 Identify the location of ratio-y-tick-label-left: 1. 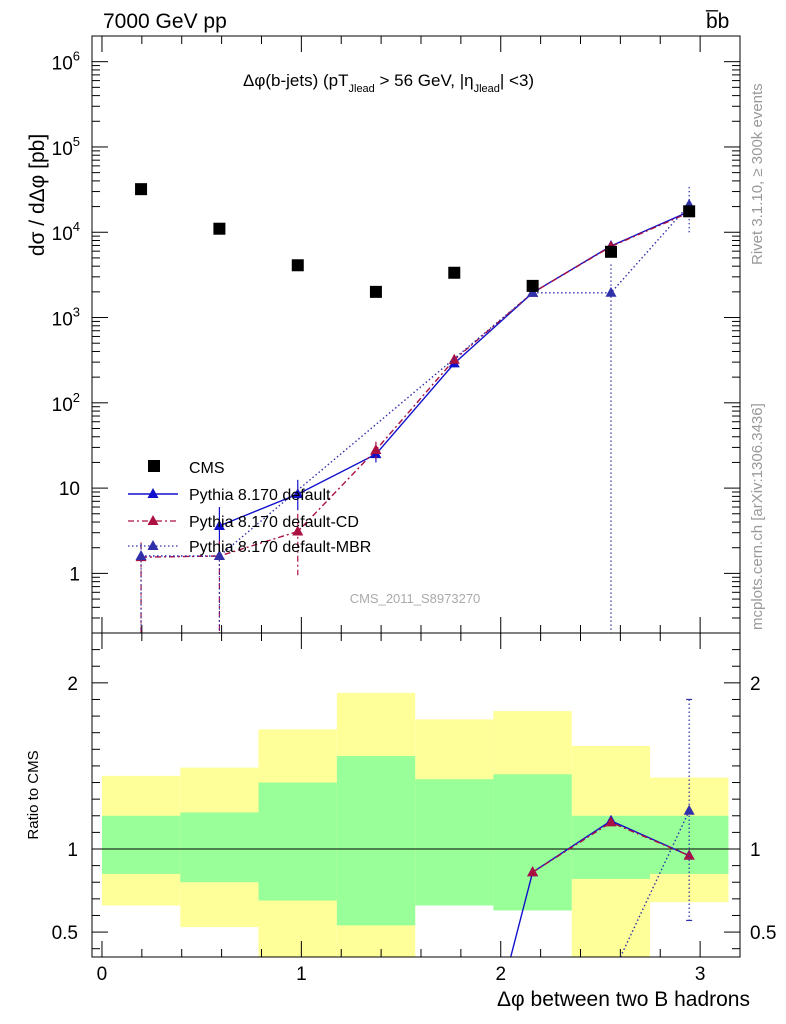
(72, 850).